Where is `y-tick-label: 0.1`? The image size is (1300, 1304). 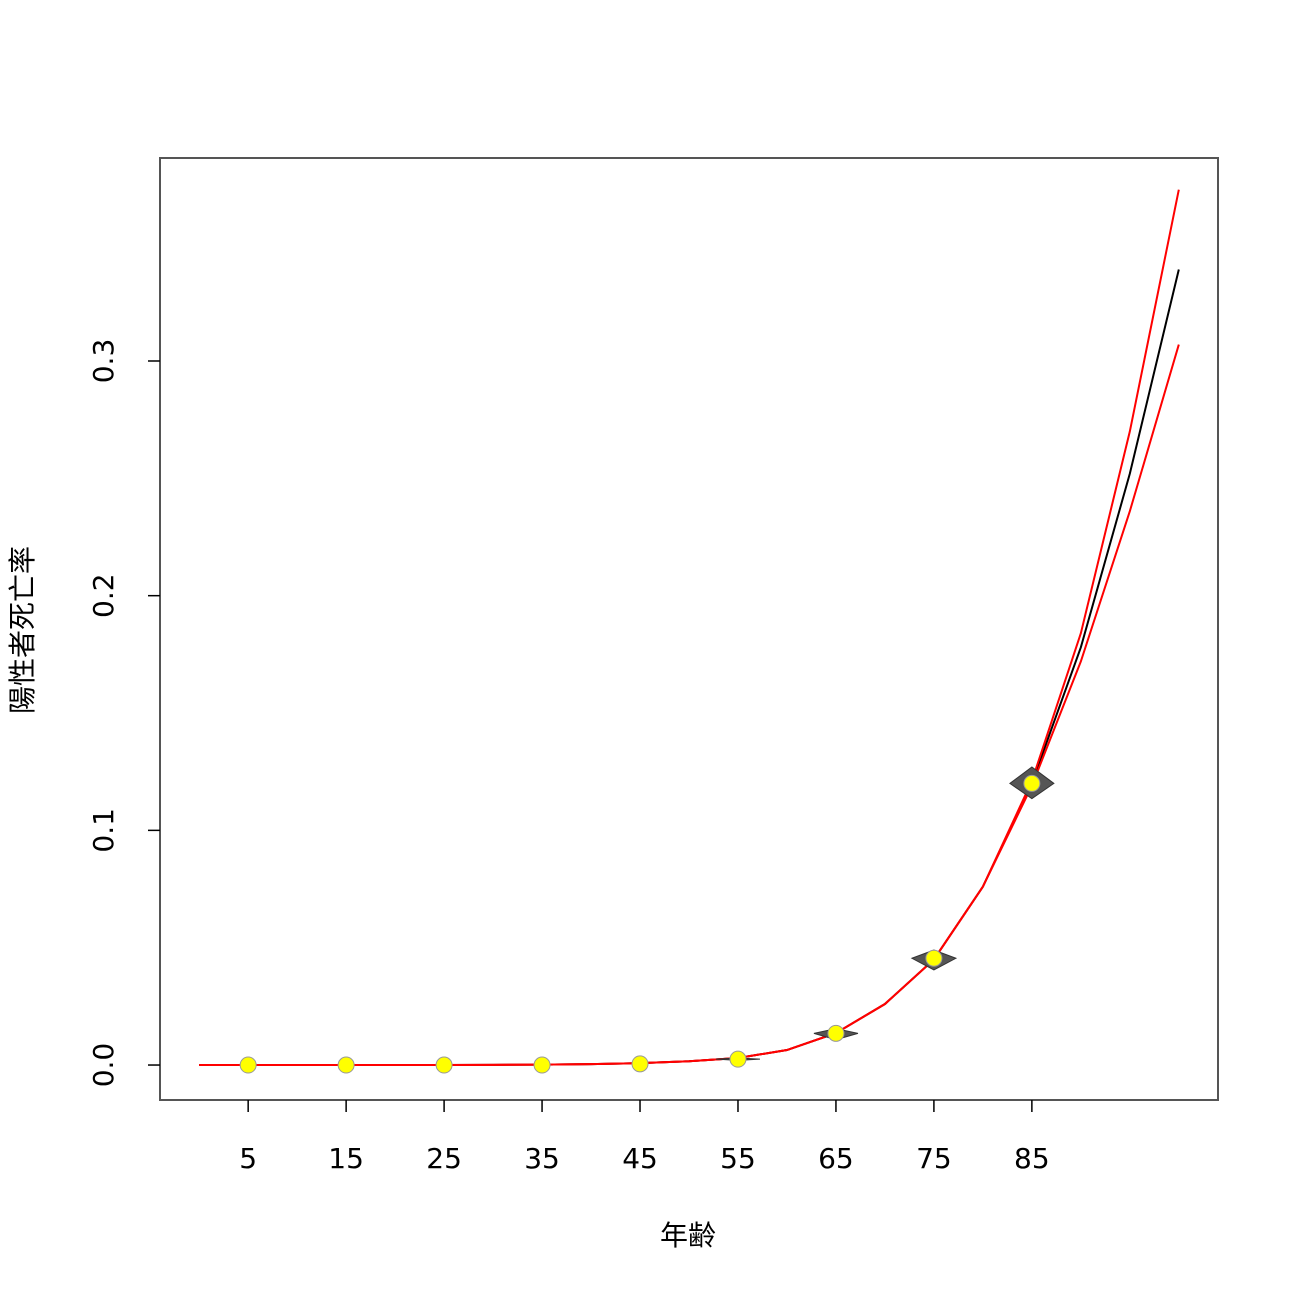 y-tick-label: 0.1 is located at coordinates (103, 830).